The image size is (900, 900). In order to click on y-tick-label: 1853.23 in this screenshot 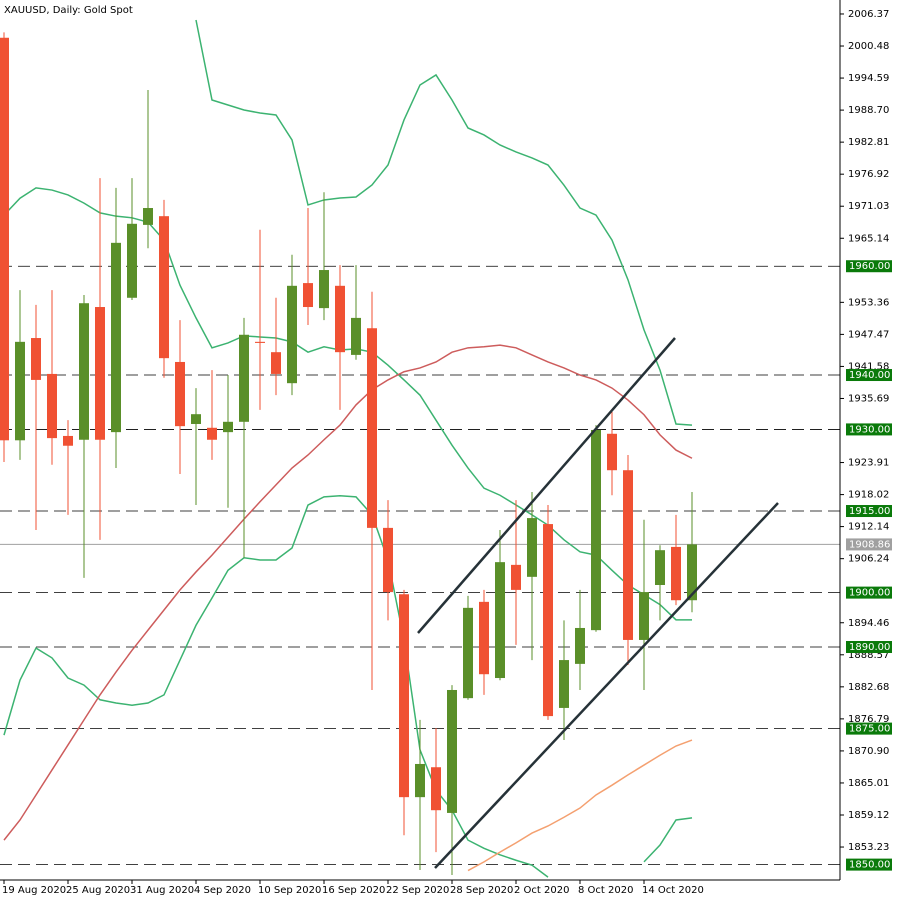, I will do `click(868, 847)`.